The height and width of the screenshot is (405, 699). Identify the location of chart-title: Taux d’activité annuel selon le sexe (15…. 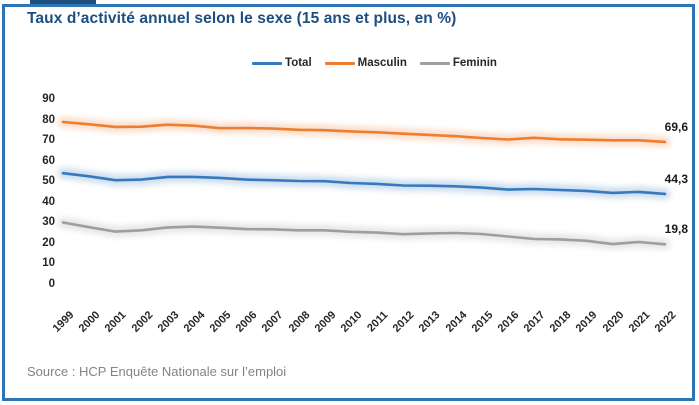
(242, 18).